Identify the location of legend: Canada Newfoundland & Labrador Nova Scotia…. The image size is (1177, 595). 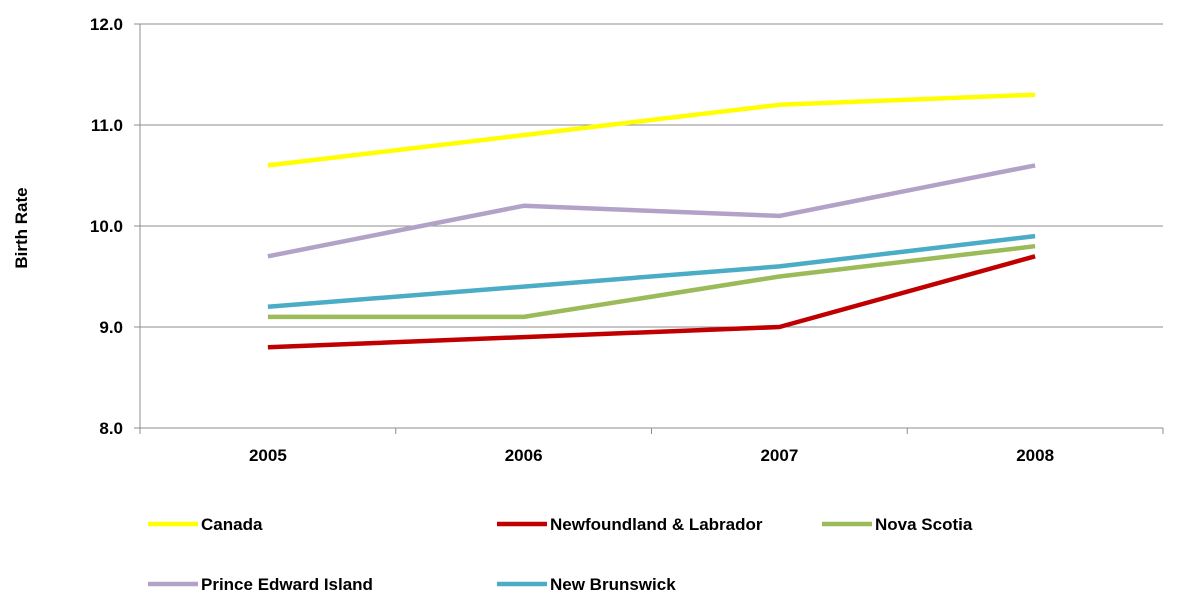
(560, 554).